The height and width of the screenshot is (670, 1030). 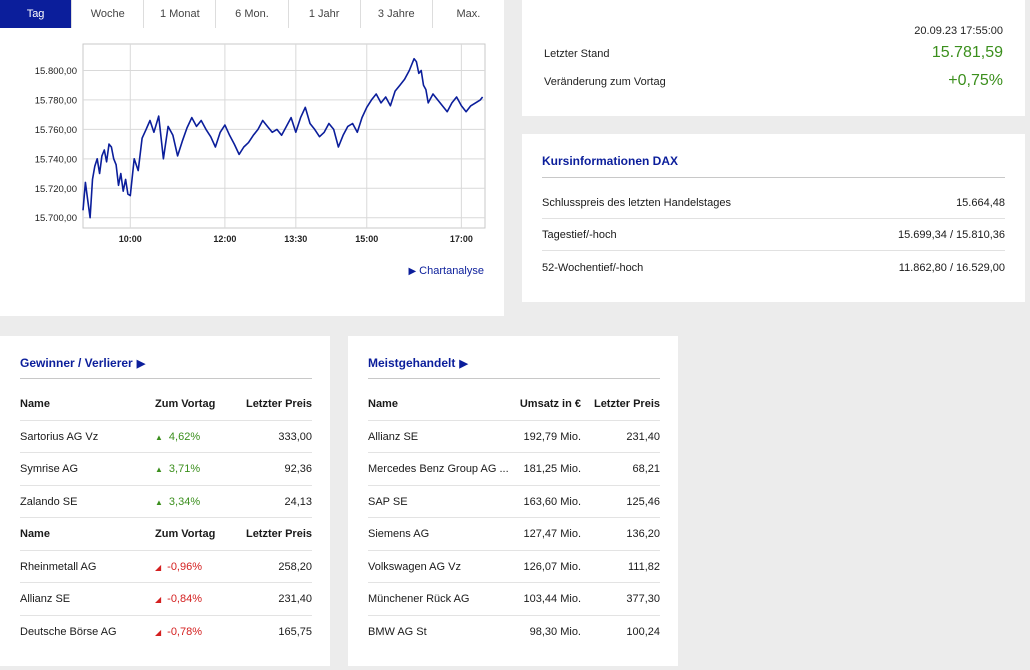 What do you see at coordinates (414, 566) in the screenshot?
I see `stock-name: Volkswagen AG Vz` at bounding box center [414, 566].